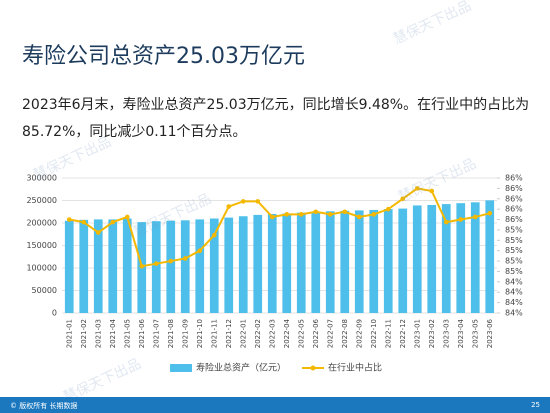 This screenshot has height=413, width=550. I want to click on x-tick-label: 2022-07, so click(330, 333).